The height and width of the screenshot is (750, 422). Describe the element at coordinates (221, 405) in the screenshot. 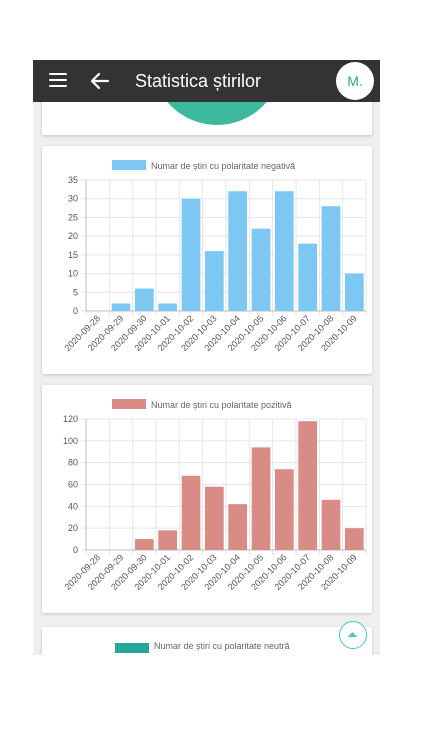

I see `positive-legend-label: Numar de știri cu polaritate pozitivă` at that location.